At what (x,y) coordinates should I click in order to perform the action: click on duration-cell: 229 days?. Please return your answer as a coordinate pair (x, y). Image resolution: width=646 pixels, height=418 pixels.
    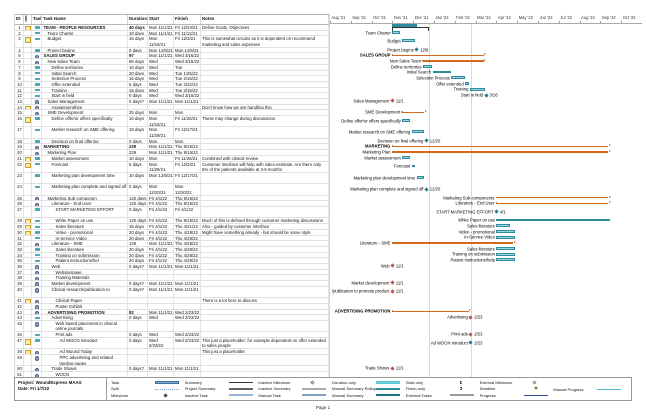
    Looking at the image, I should click on (138, 152).